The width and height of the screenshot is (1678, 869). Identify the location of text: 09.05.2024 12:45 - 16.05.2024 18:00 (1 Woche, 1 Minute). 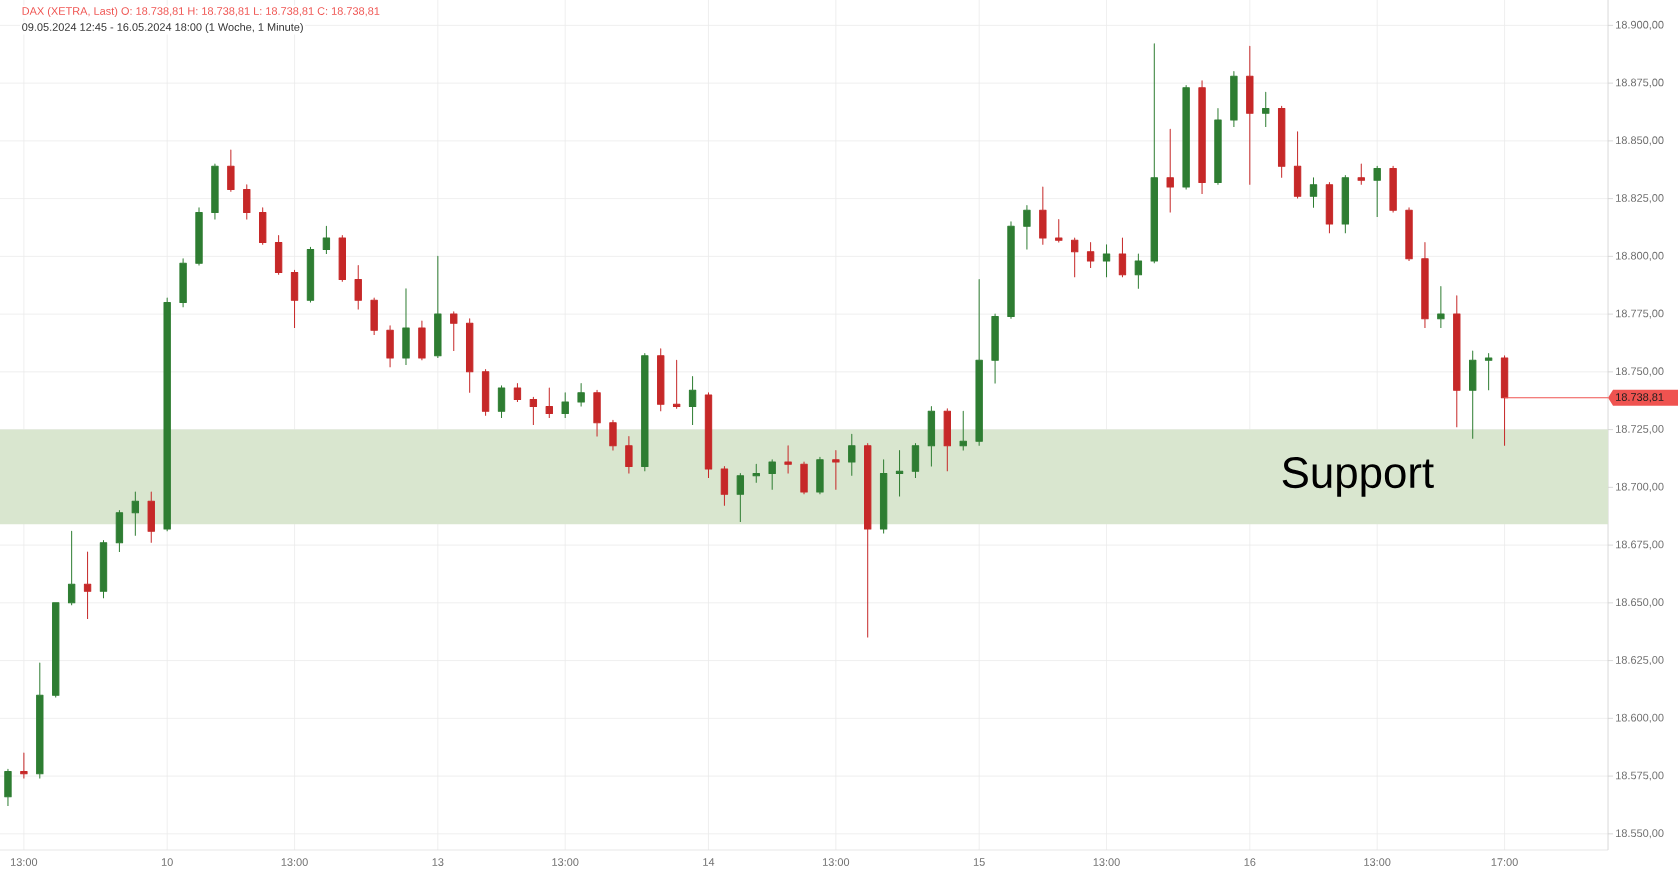
(162, 28).